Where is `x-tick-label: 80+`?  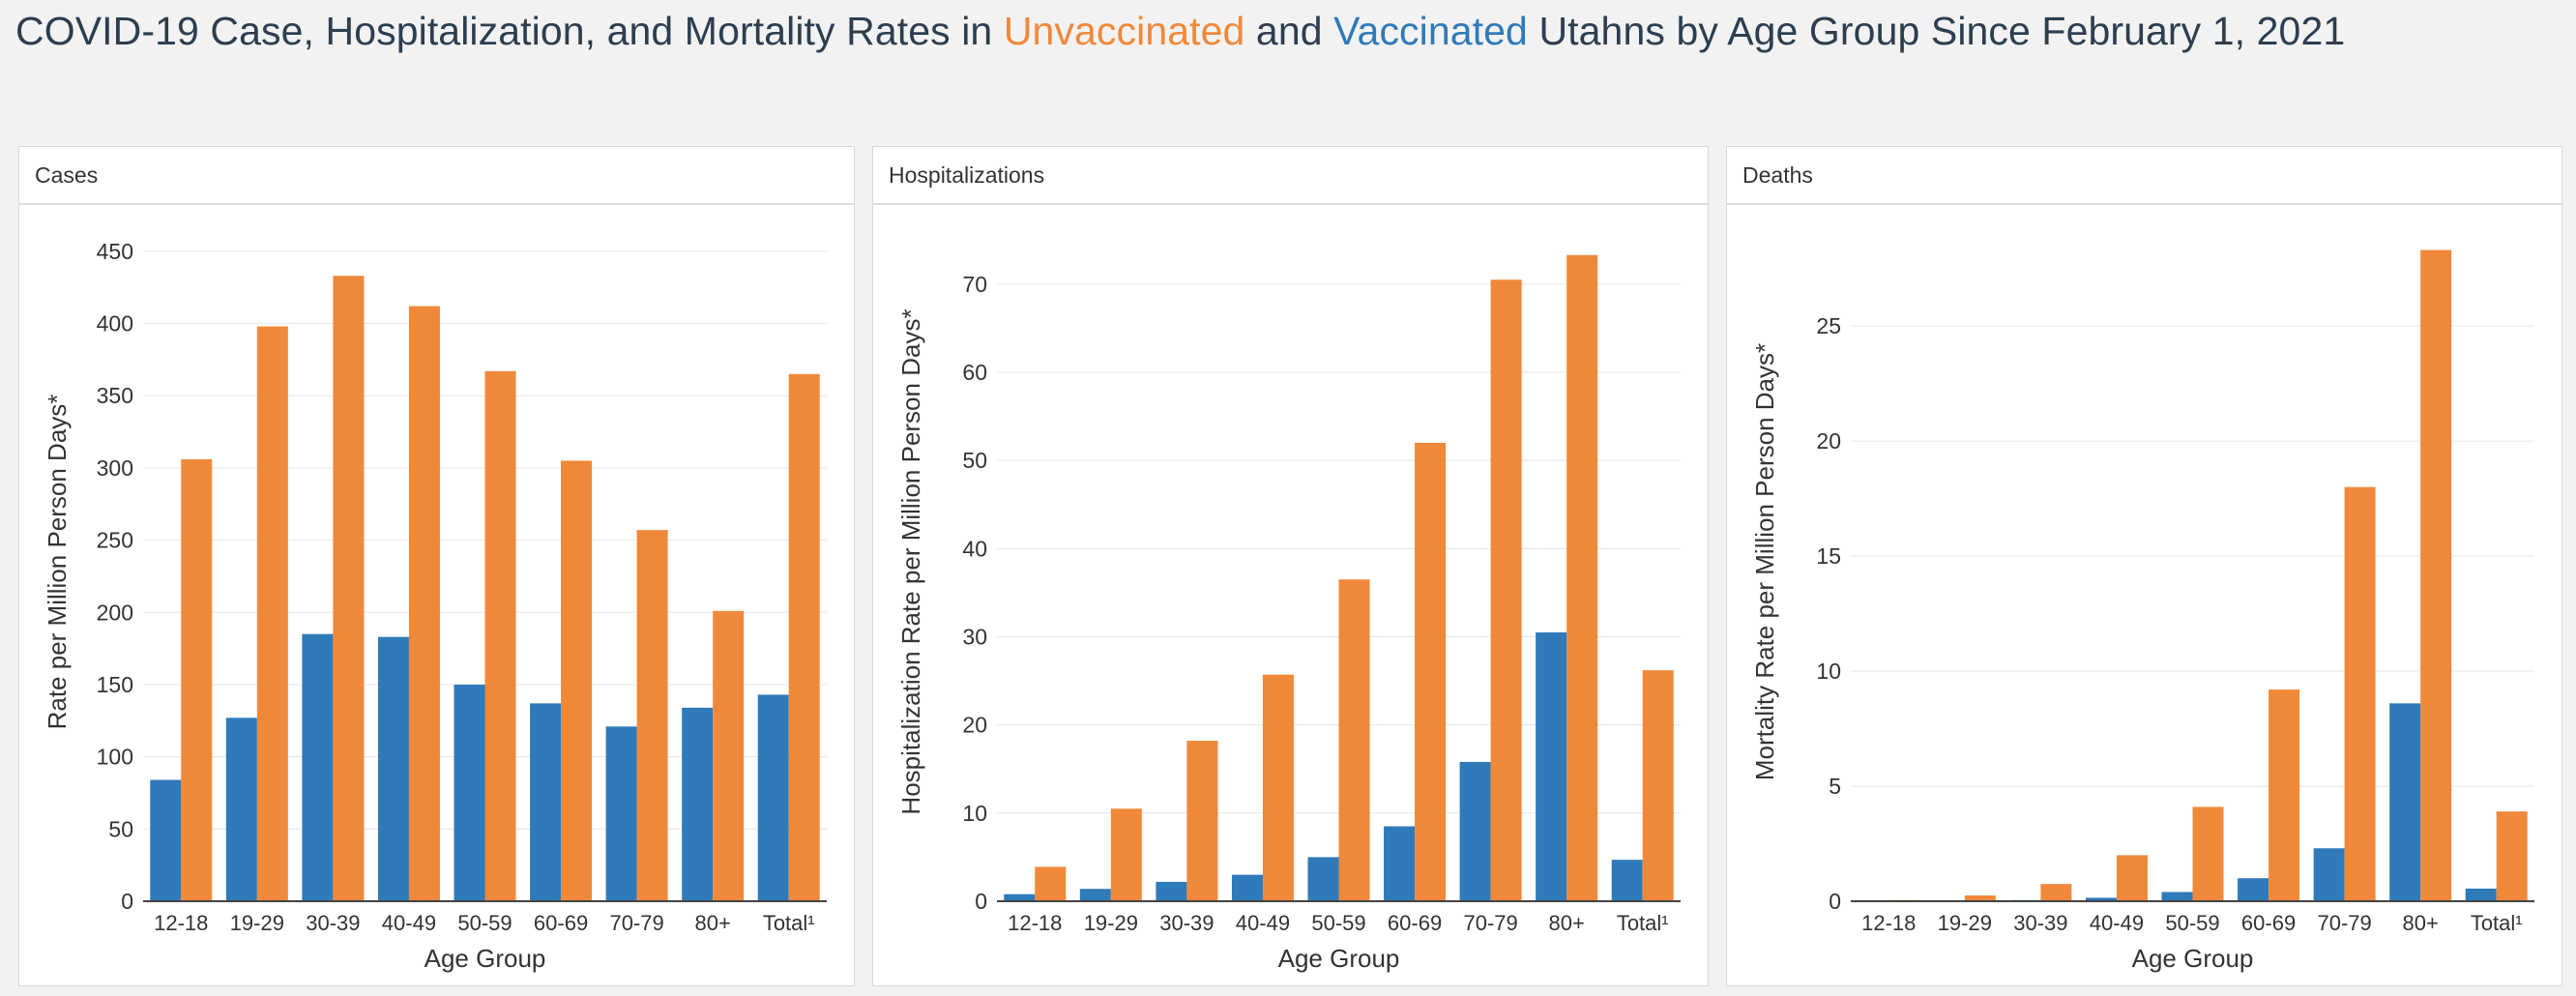
x-tick-label: 80+ is located at coordinates (713, 923).